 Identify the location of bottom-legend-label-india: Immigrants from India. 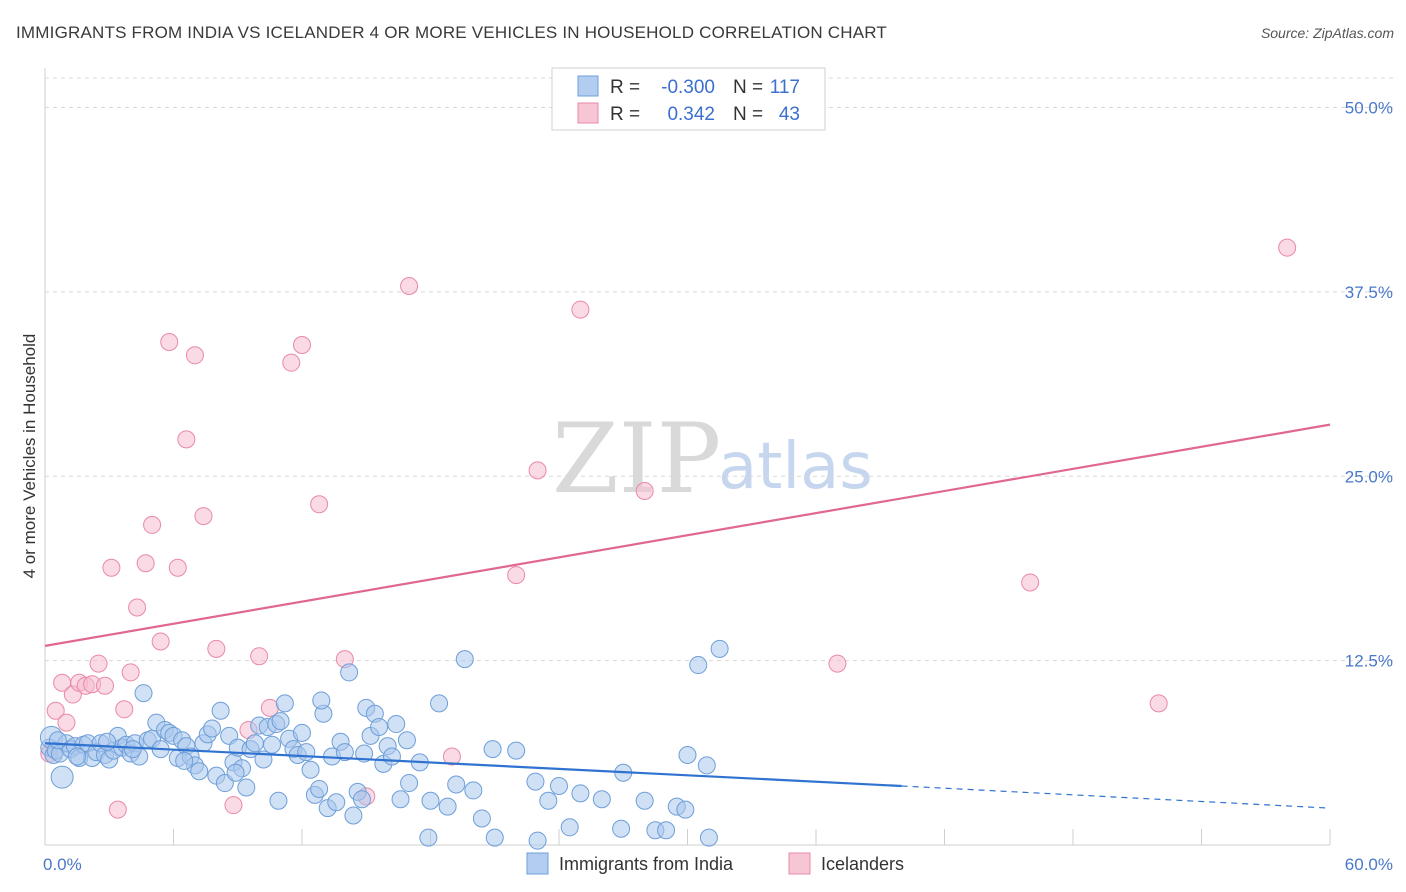
(646, 864).